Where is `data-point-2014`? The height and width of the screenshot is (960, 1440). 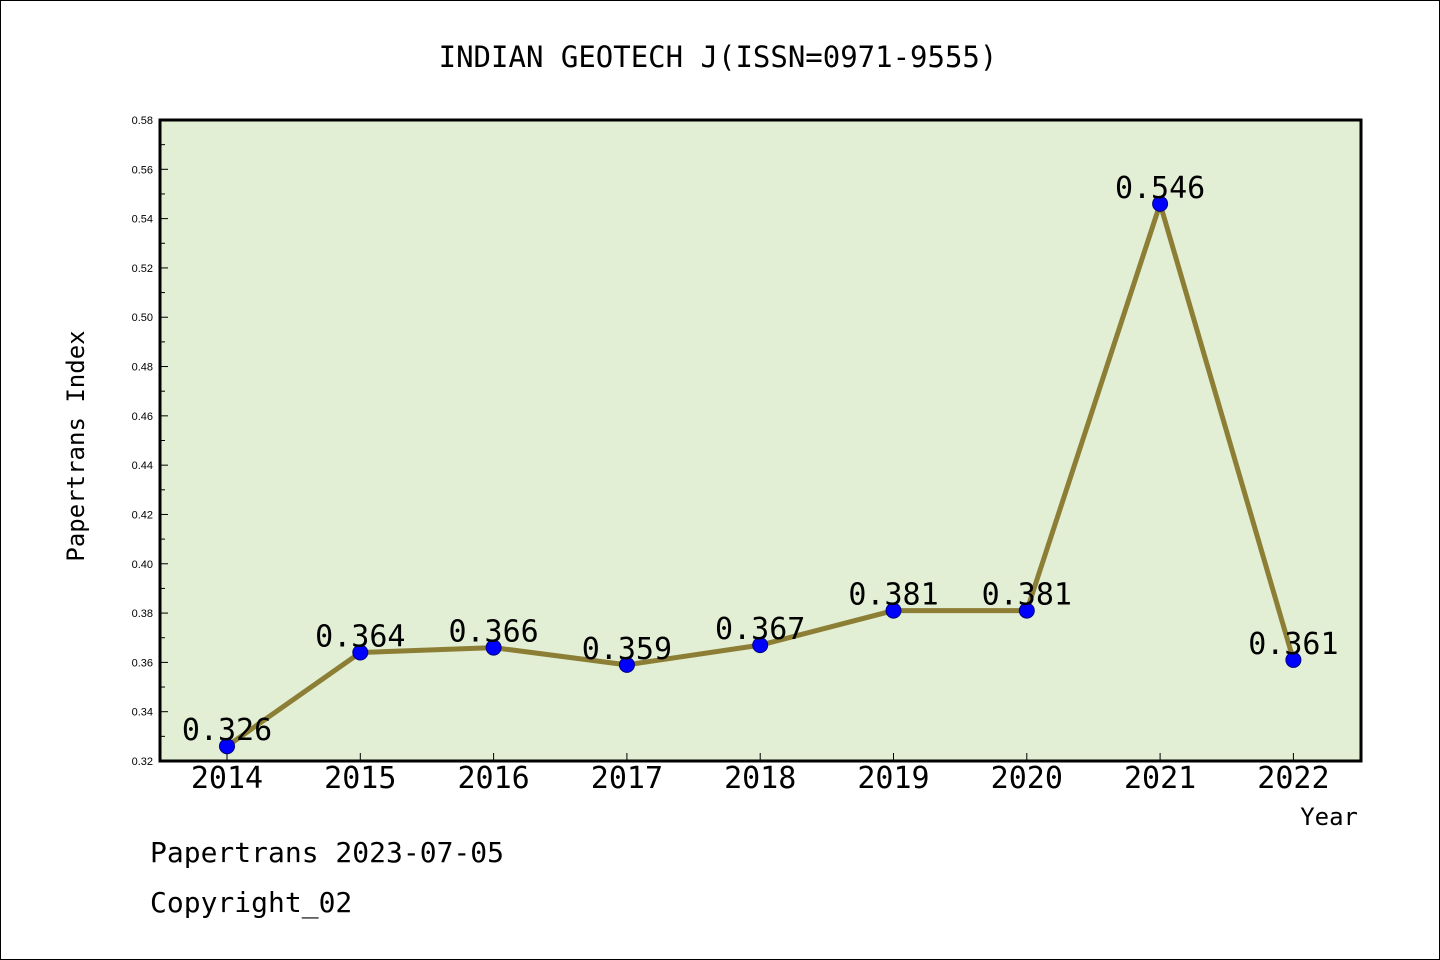
data-point-2014 is located at coordinates (227, 746).